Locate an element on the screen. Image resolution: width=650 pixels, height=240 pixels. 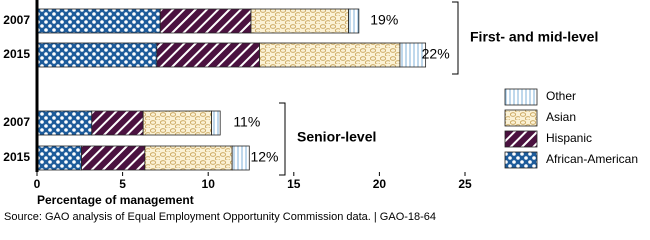
x-tick-label: 10 is located at coordinates (209, 184).